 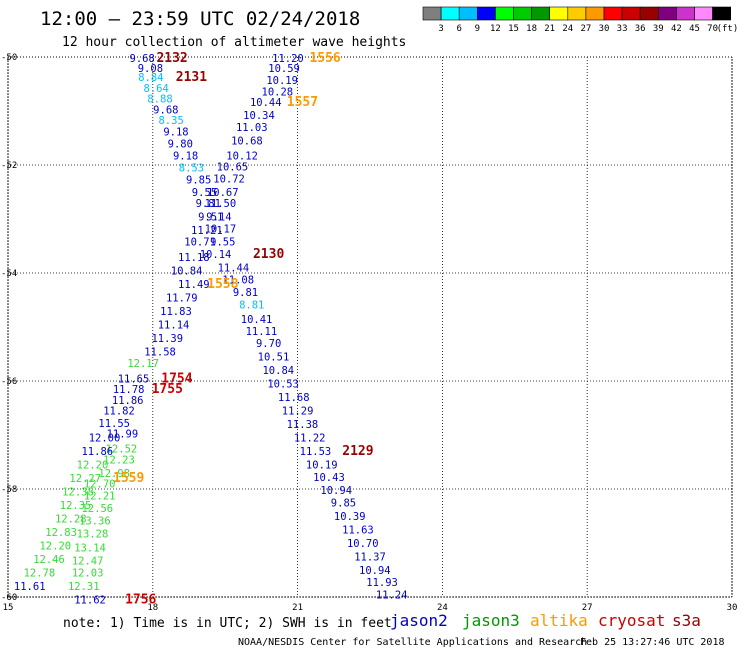 I want to click on wave-height-label: 12.46, so click(x=49, y=560).